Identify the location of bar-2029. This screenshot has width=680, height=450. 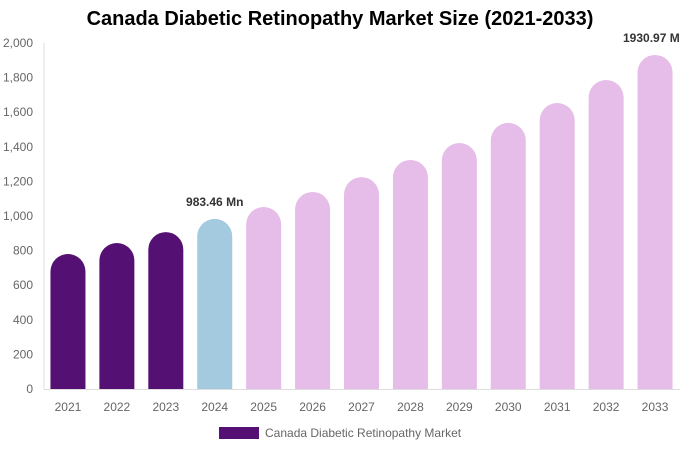
(459, 265).